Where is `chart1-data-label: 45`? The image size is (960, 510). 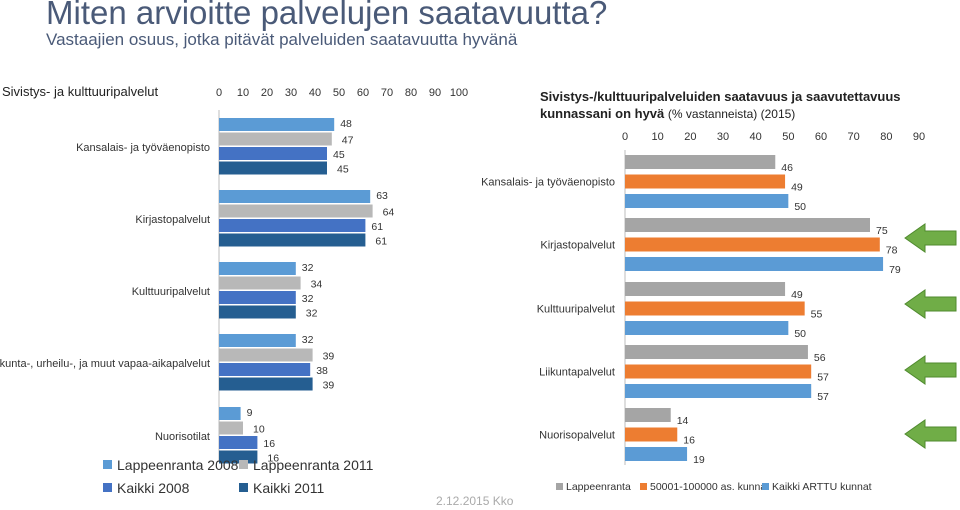 chart1-data-label: 45 is located at coordinates (339, 155).